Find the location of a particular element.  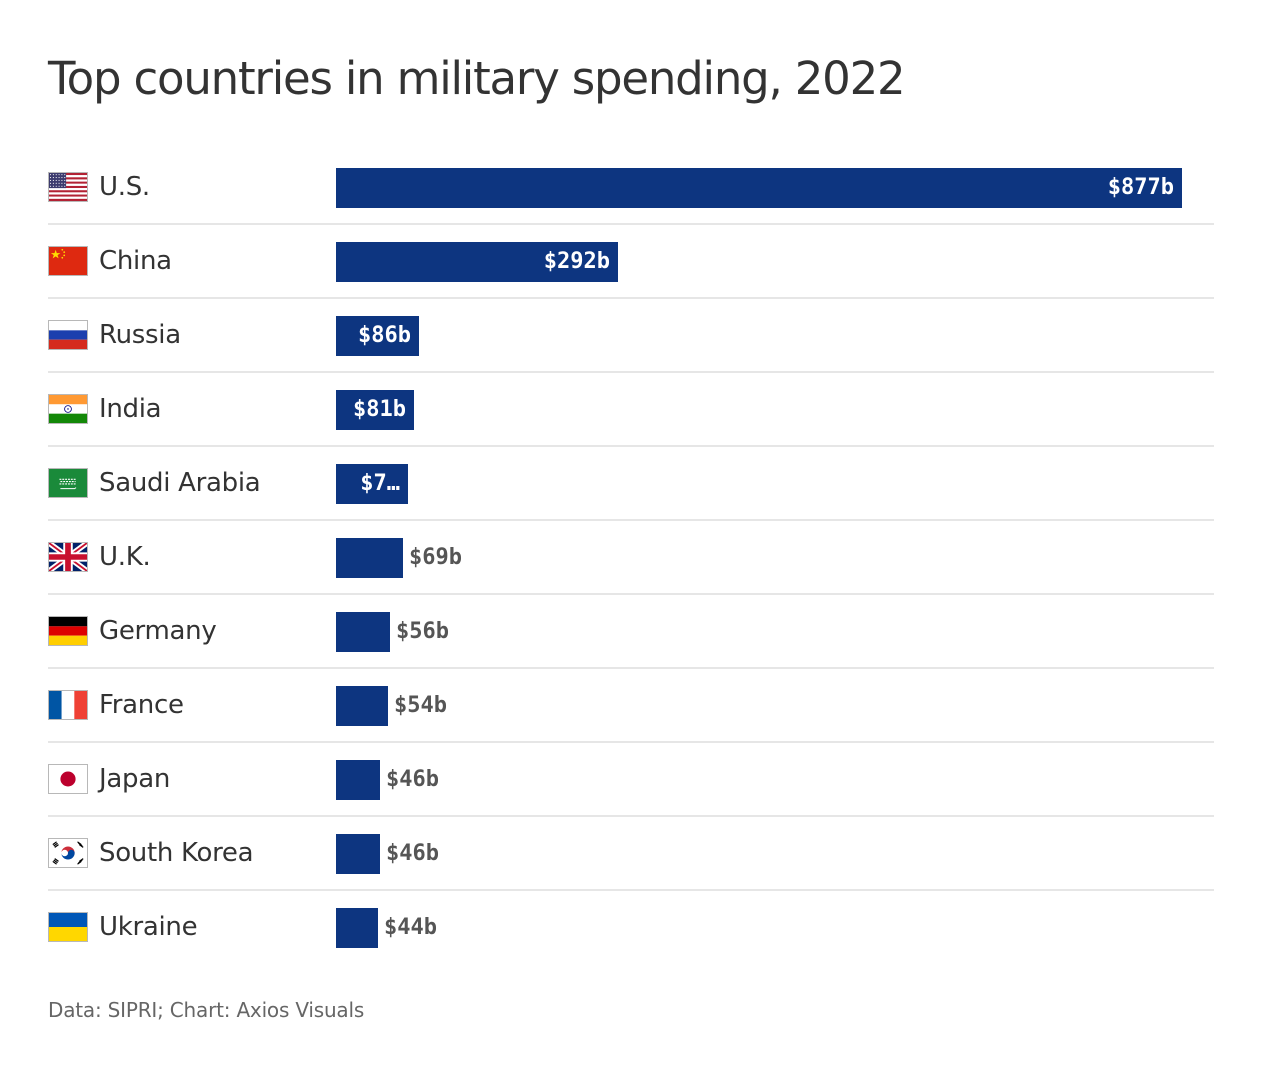

data-label: $292b is located at coordinates (576, 261).